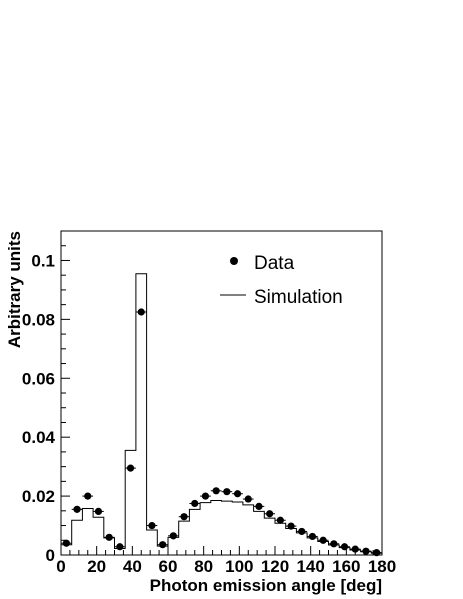 Image resolution: width=463 pixels, height=599 pixels. I want to click on legend-data-label: Data, so click(274, 263).